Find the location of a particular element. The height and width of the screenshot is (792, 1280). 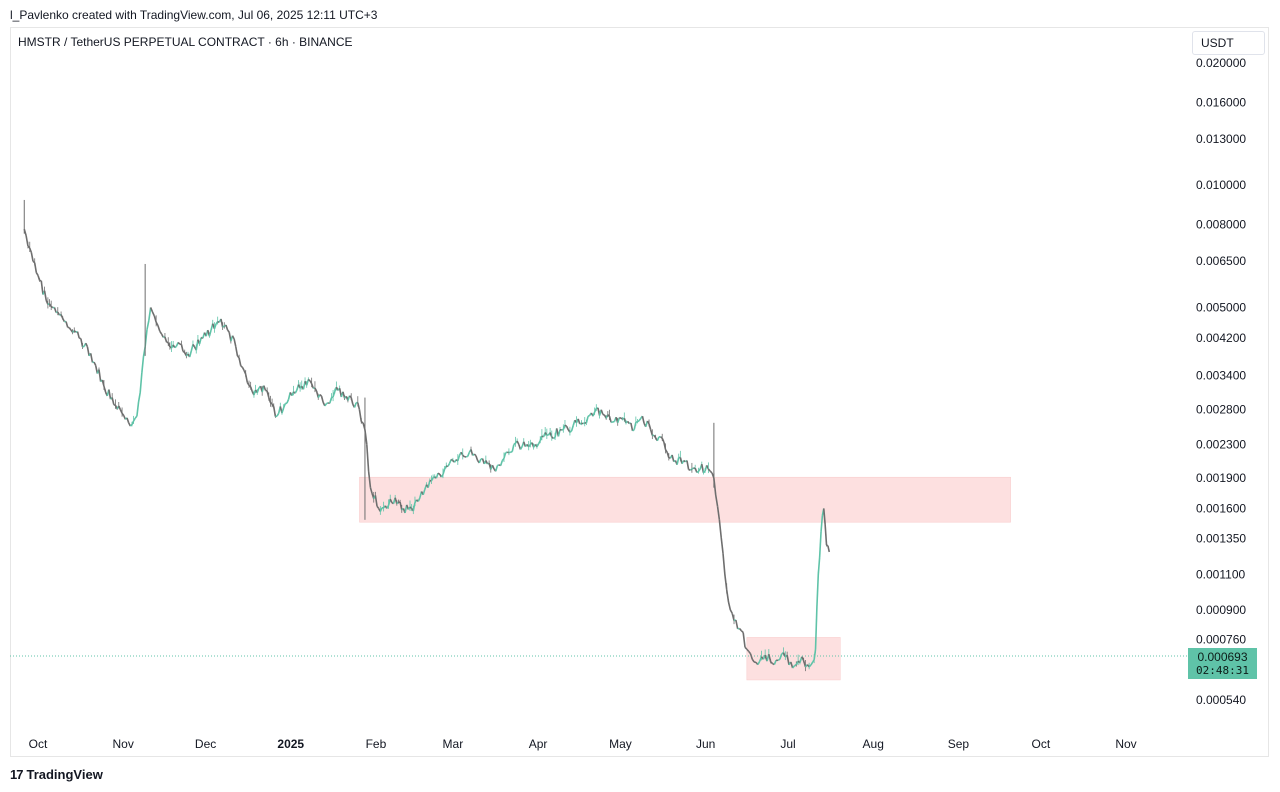

y-tick-label: 0.001900 is located at coordinates (1221, 478).